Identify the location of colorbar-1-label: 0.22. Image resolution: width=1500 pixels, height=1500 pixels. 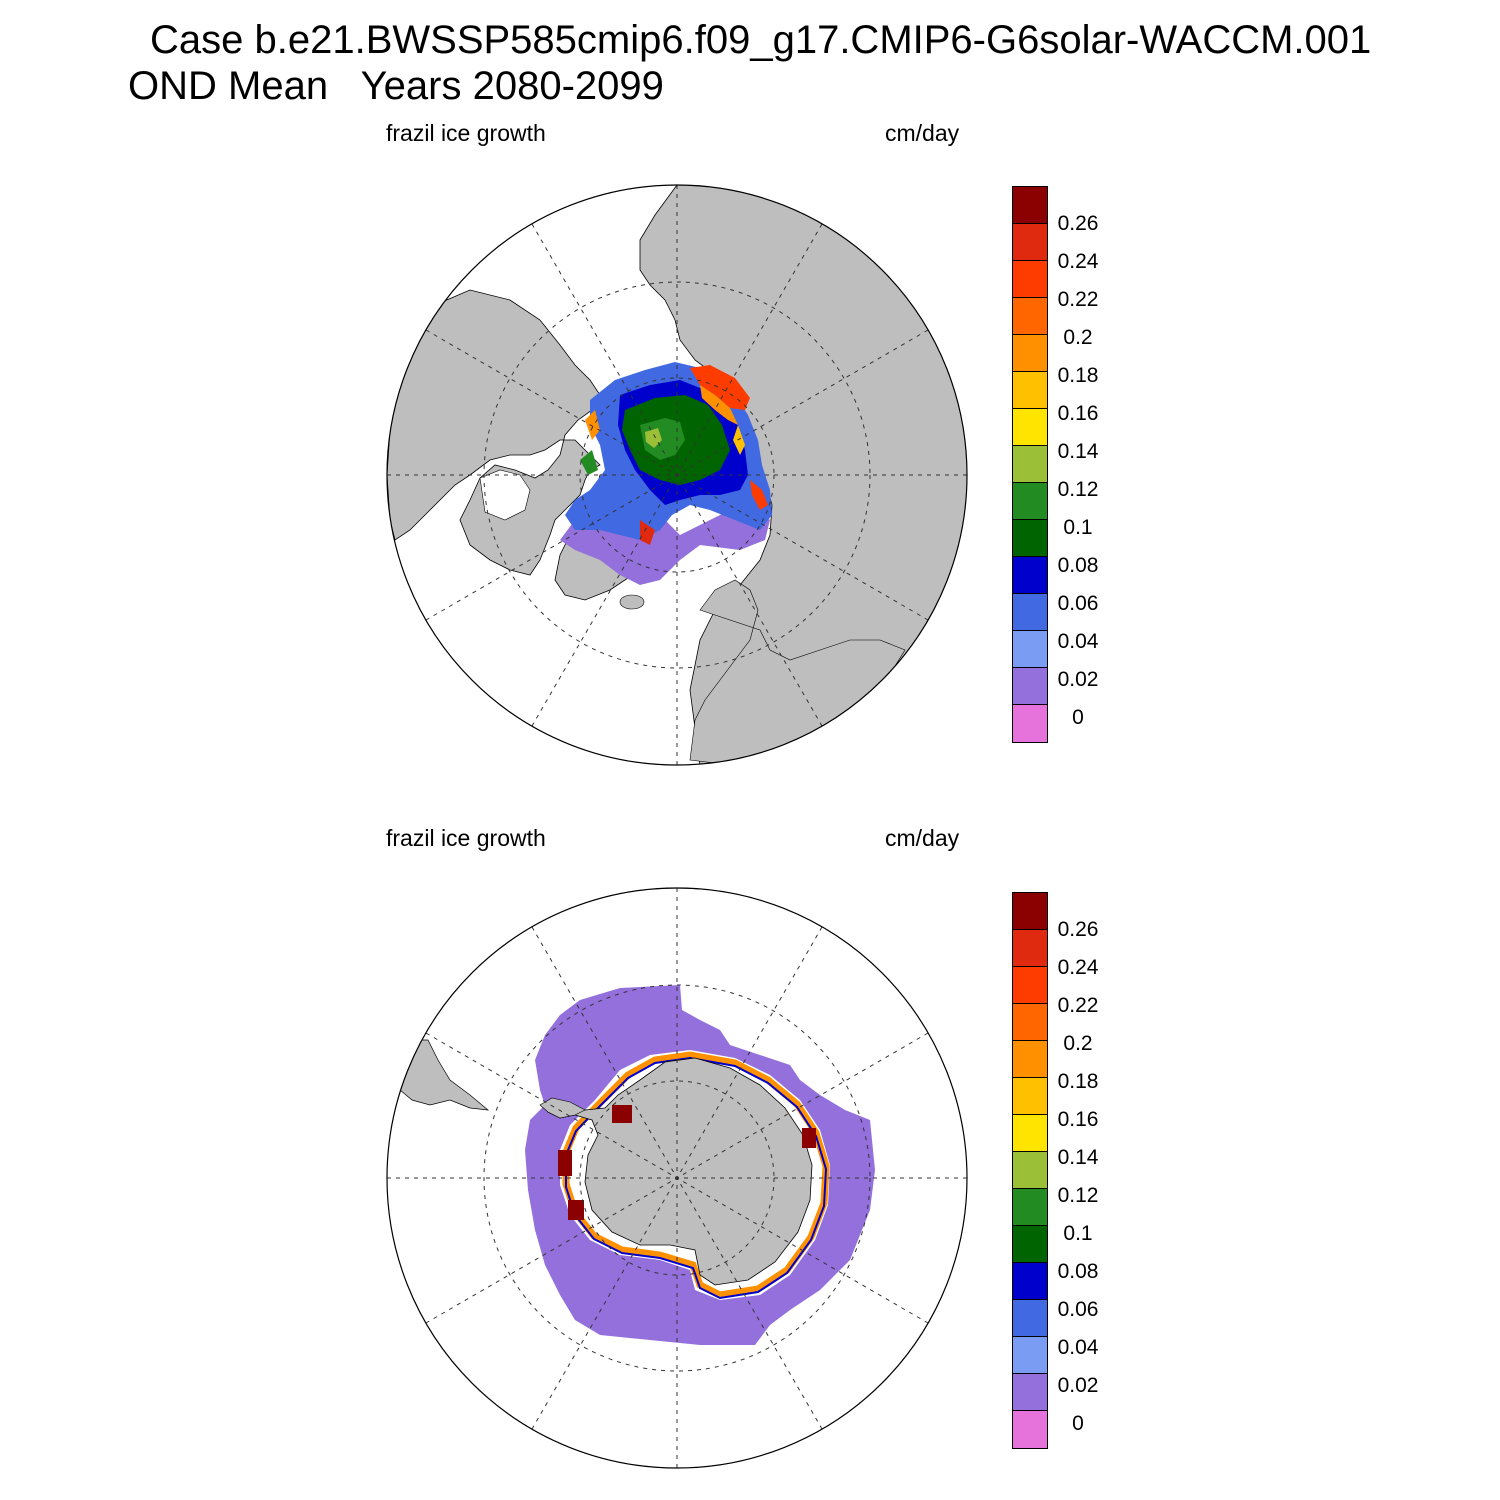
(1078, 299).